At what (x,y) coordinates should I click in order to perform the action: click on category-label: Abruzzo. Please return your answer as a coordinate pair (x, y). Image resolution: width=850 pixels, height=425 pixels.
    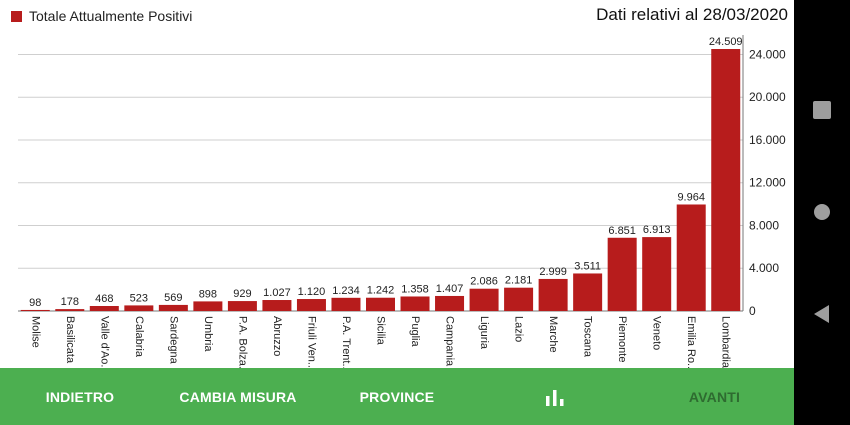
    Looking at the image, I should click on (277, 336).